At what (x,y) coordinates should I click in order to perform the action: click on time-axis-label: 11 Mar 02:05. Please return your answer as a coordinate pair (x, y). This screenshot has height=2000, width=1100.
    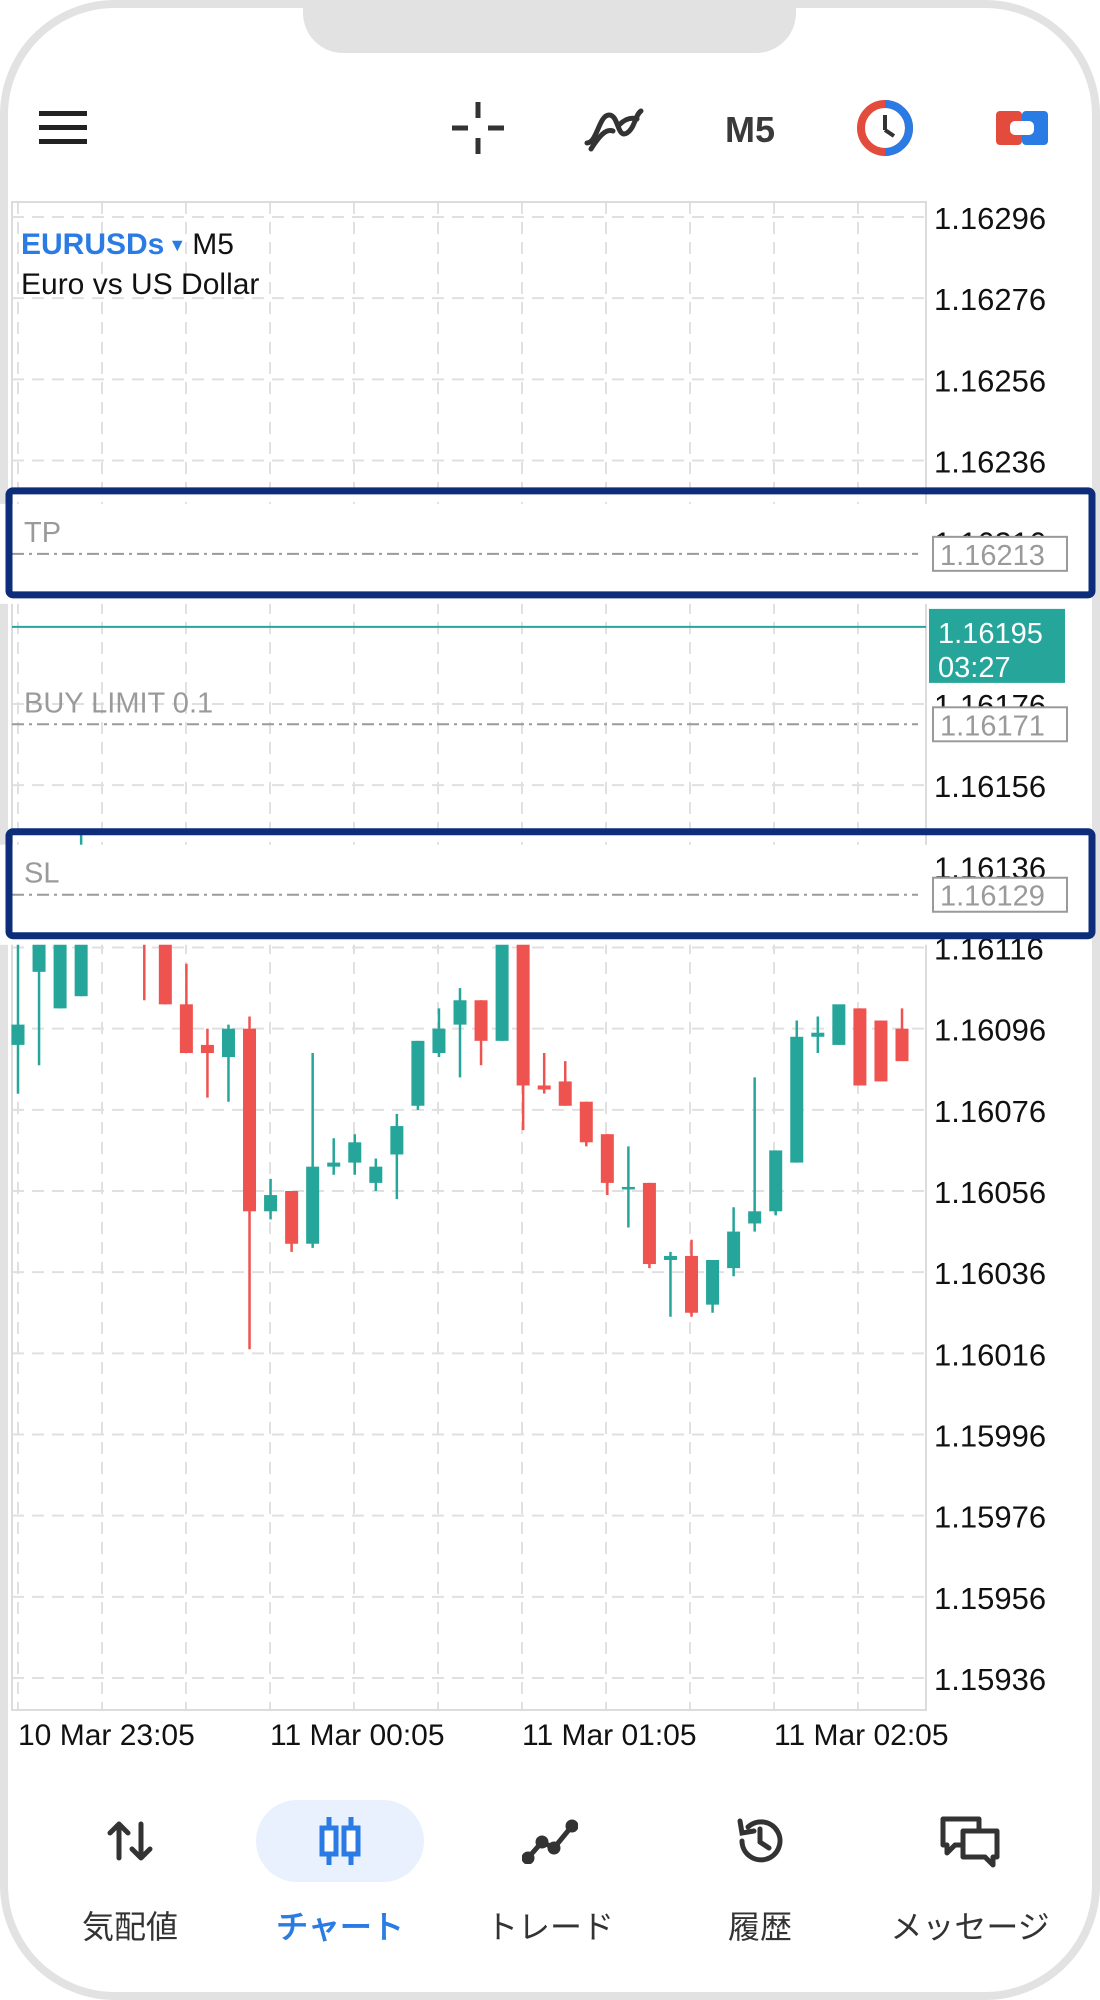
    Looking at the image, I should click on (861, 1735).